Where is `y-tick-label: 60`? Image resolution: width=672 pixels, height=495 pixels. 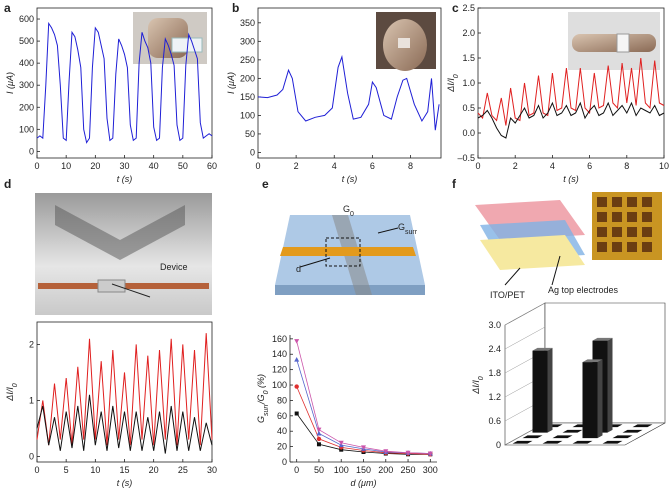
y-tick-label: 60 is located at coordinates (282, 416).